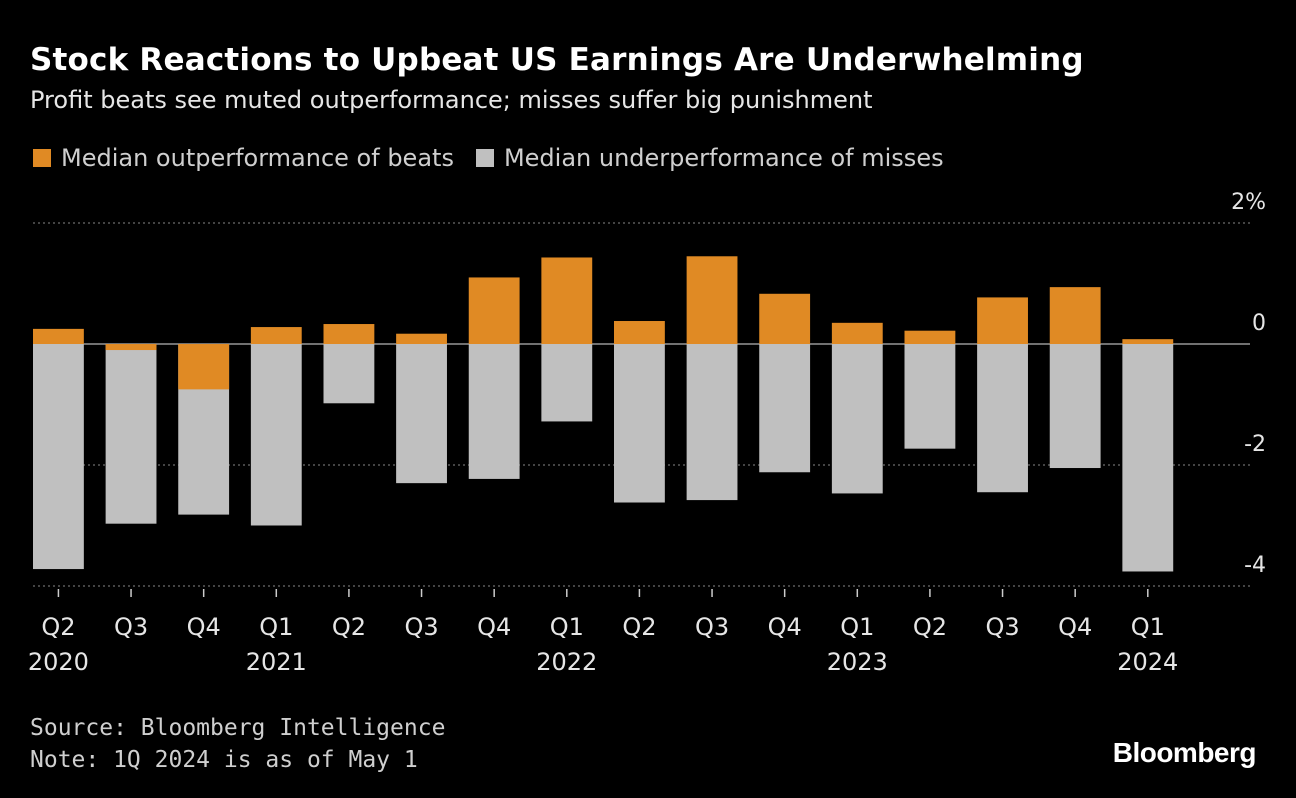  I want to click on legend-swatch-beats, so click(42, 158).